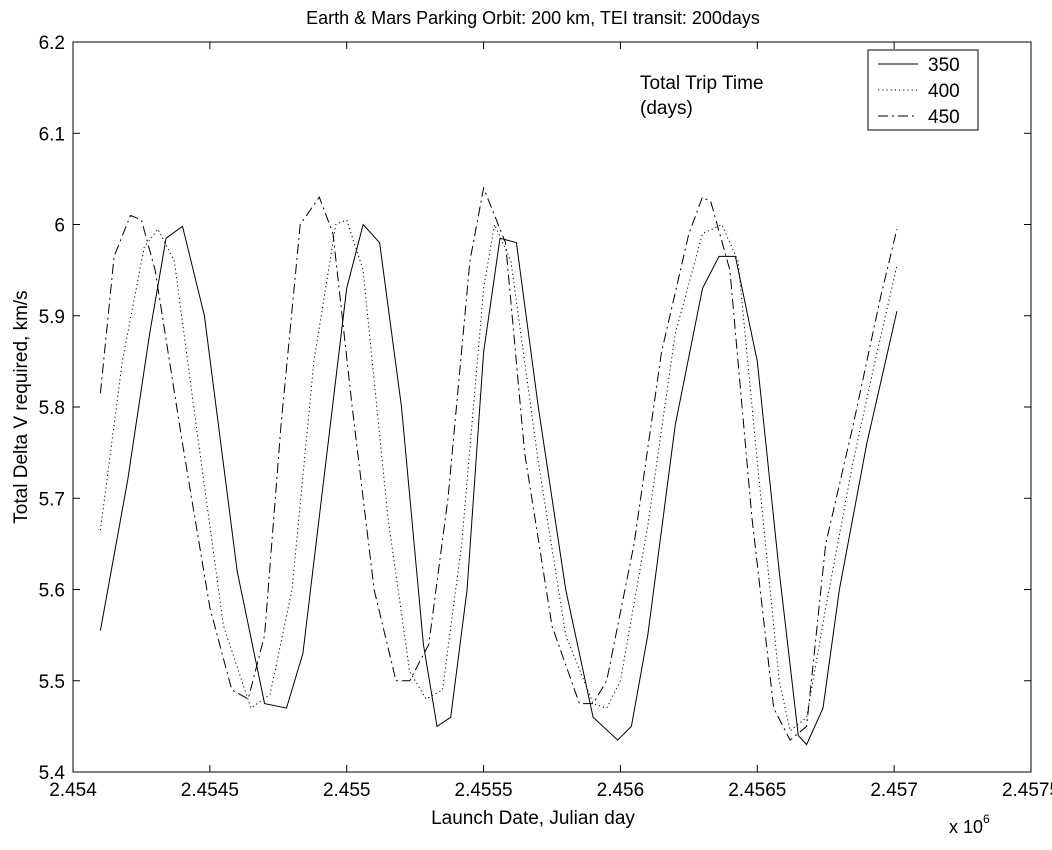  What do you see at coordinates (52, 499) in the screenshot?
I see `y-tick-label: 5.7` at bounding box center [52, 499].